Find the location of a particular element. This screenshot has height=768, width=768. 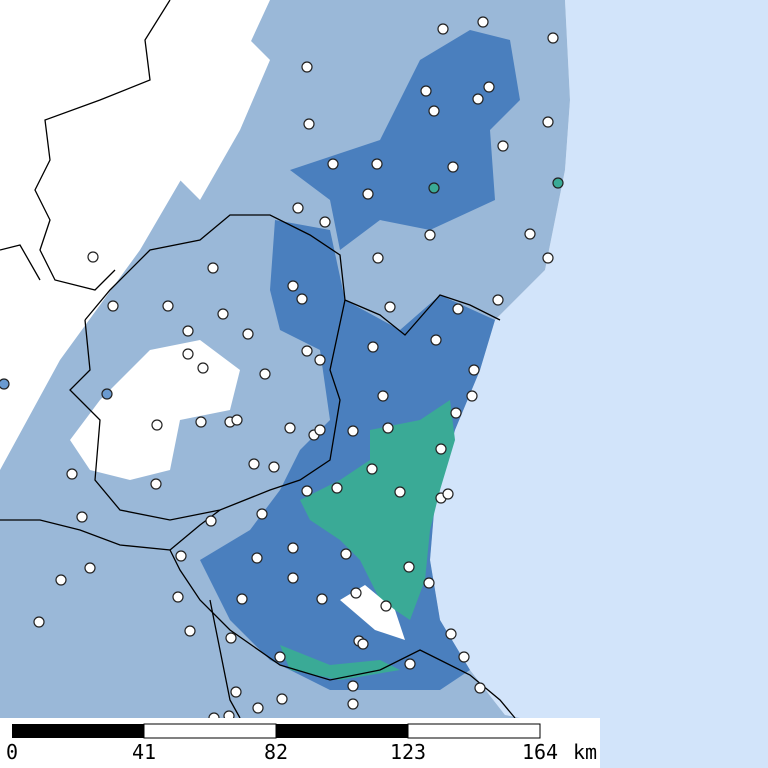

coverage-high is located at coordinates (340, 662).